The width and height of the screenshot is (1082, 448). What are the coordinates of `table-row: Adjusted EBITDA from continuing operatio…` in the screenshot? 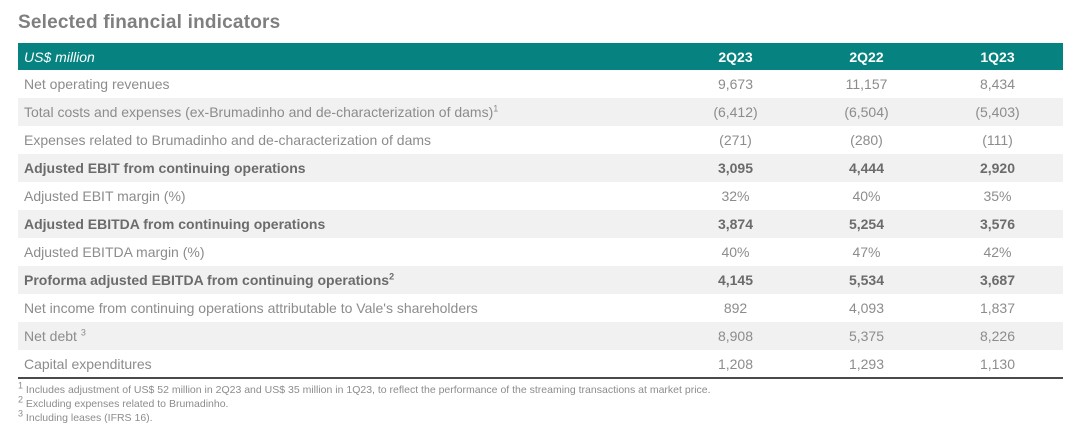 It's located at (540, 224).